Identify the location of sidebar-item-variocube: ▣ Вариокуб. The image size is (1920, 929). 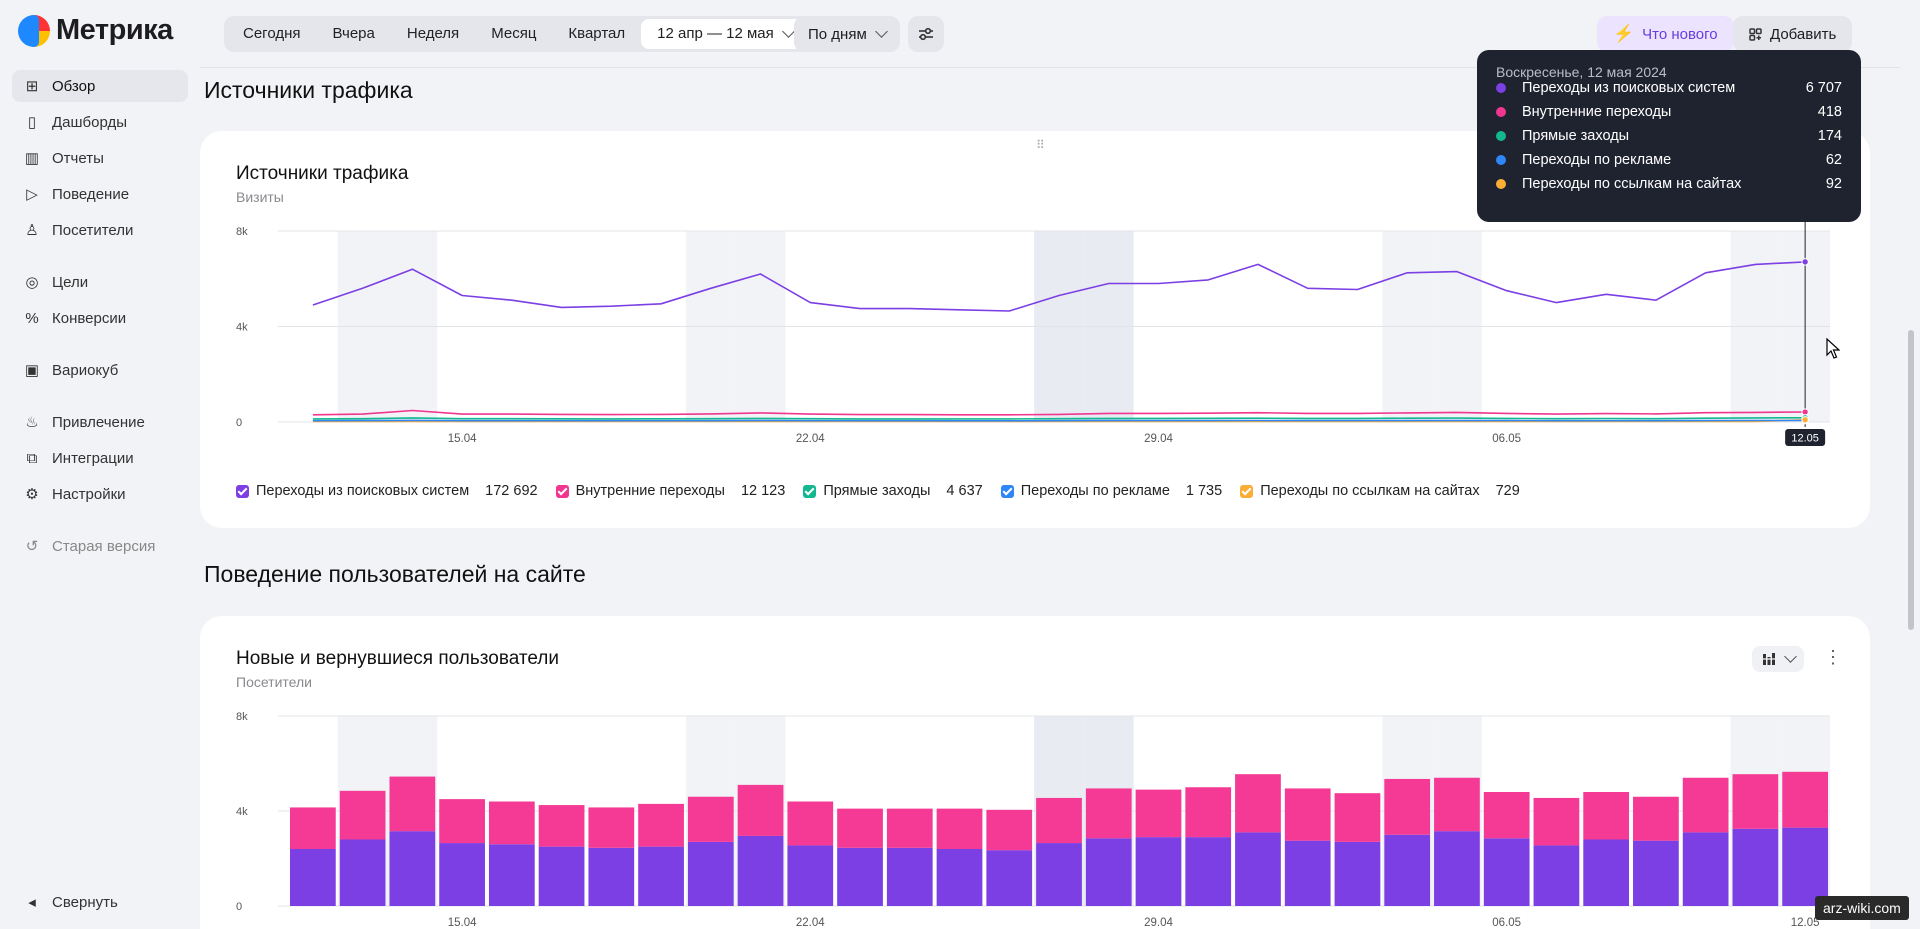
(100, 370).